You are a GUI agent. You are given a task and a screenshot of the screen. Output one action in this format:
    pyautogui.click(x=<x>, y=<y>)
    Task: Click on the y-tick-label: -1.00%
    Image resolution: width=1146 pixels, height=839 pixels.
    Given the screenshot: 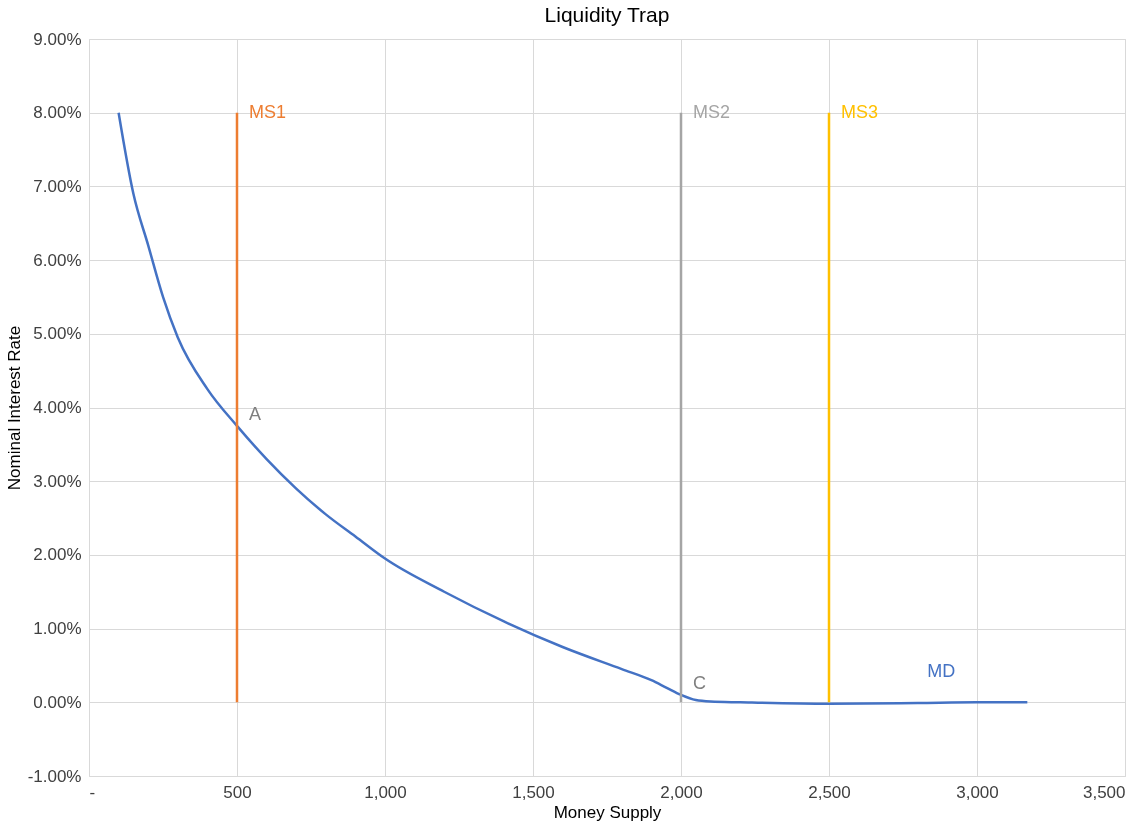 What is the action you would take?
    pyautogui.click(x=54, y=776)
    